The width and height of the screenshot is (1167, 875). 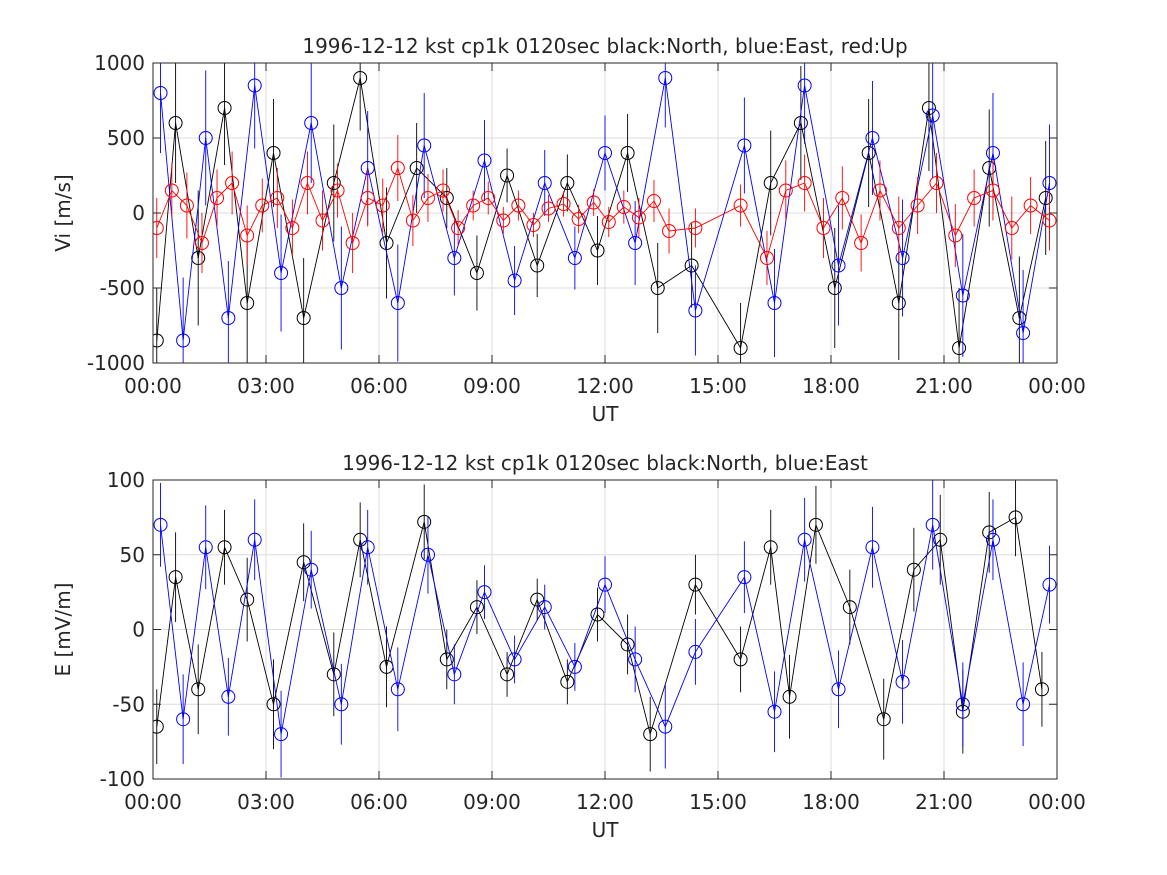 What do you see at coordinates (605, 802) in the screenshot?
I see `x-tick-label: 12:00` at bounding box center [605, 802].